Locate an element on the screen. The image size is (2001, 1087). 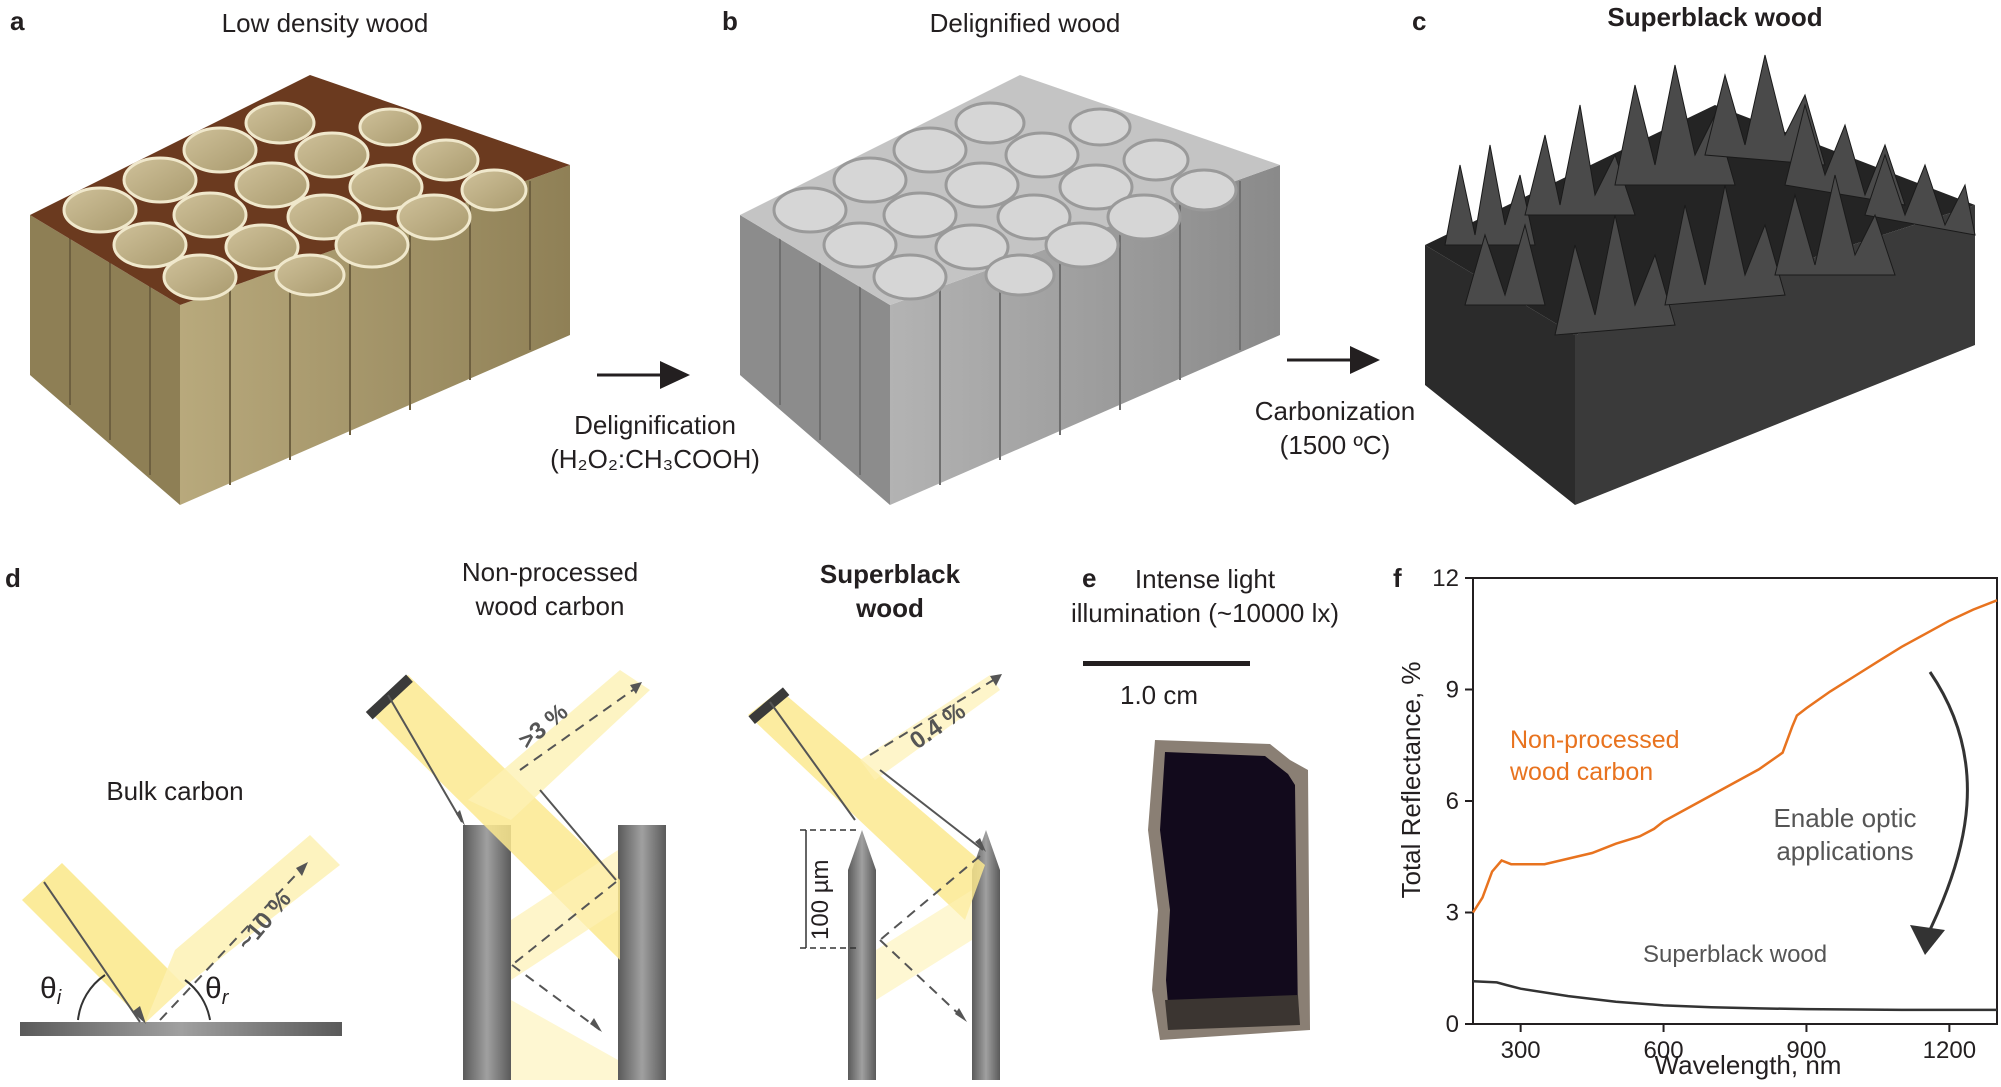
bulk-carbon-title: Bulk carbon is located at coordinates (175, 791).